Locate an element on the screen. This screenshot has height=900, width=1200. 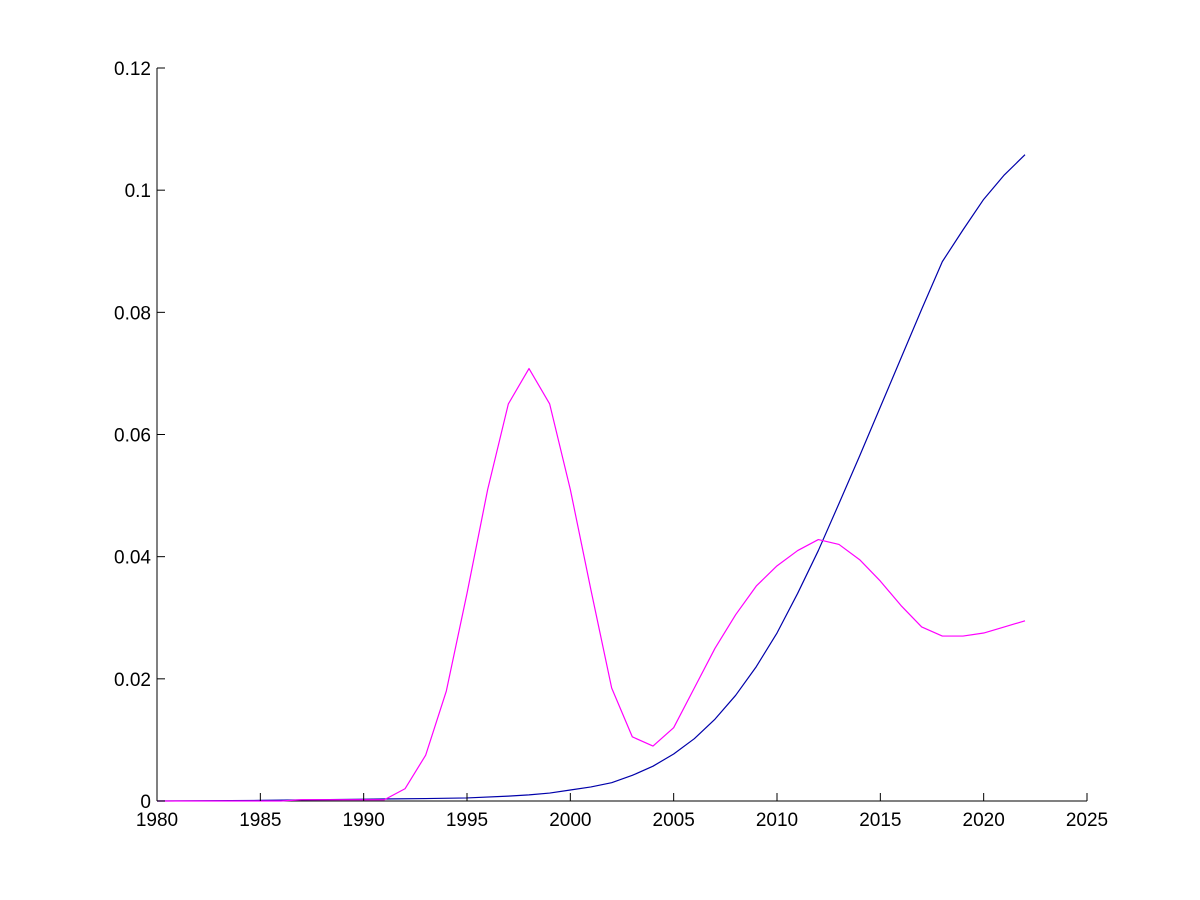
x-tick-label: 1995 is located at coordinates (467, 820).